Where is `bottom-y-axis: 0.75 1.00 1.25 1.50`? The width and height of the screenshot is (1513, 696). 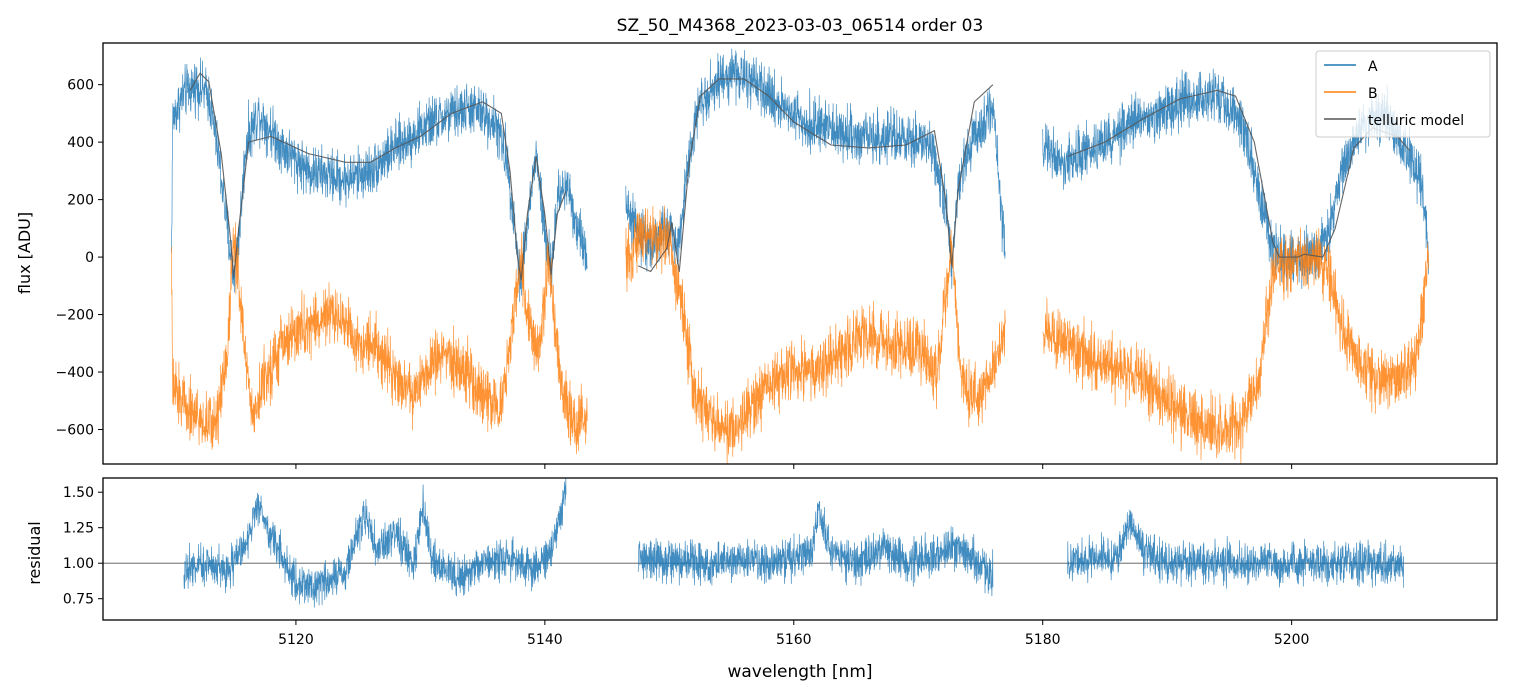 bottom-y-axis: 0.75 1.00 1.25 1.50 is located at coordinates (83, 546).